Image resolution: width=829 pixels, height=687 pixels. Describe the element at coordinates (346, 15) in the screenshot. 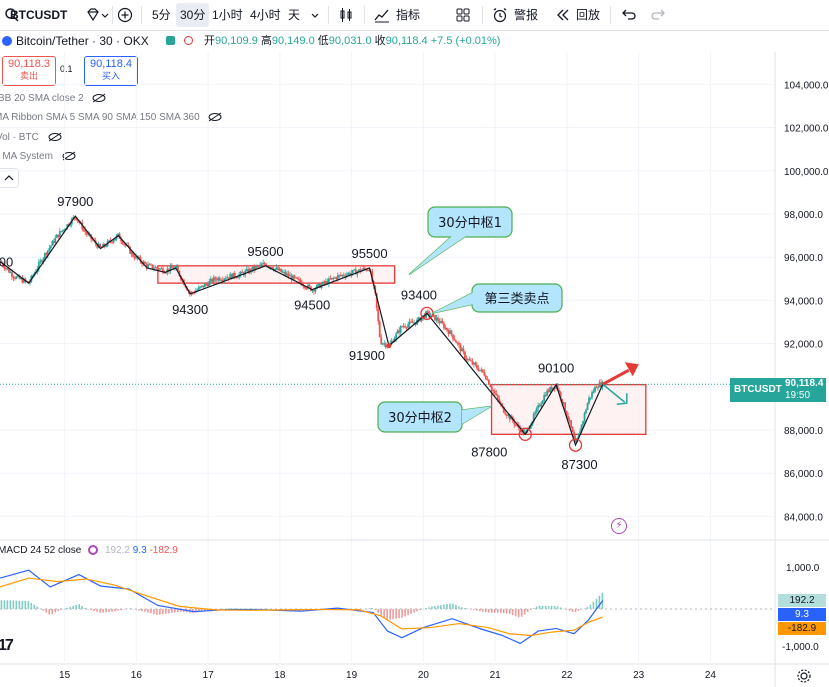

I see `candles-icon` at that location.